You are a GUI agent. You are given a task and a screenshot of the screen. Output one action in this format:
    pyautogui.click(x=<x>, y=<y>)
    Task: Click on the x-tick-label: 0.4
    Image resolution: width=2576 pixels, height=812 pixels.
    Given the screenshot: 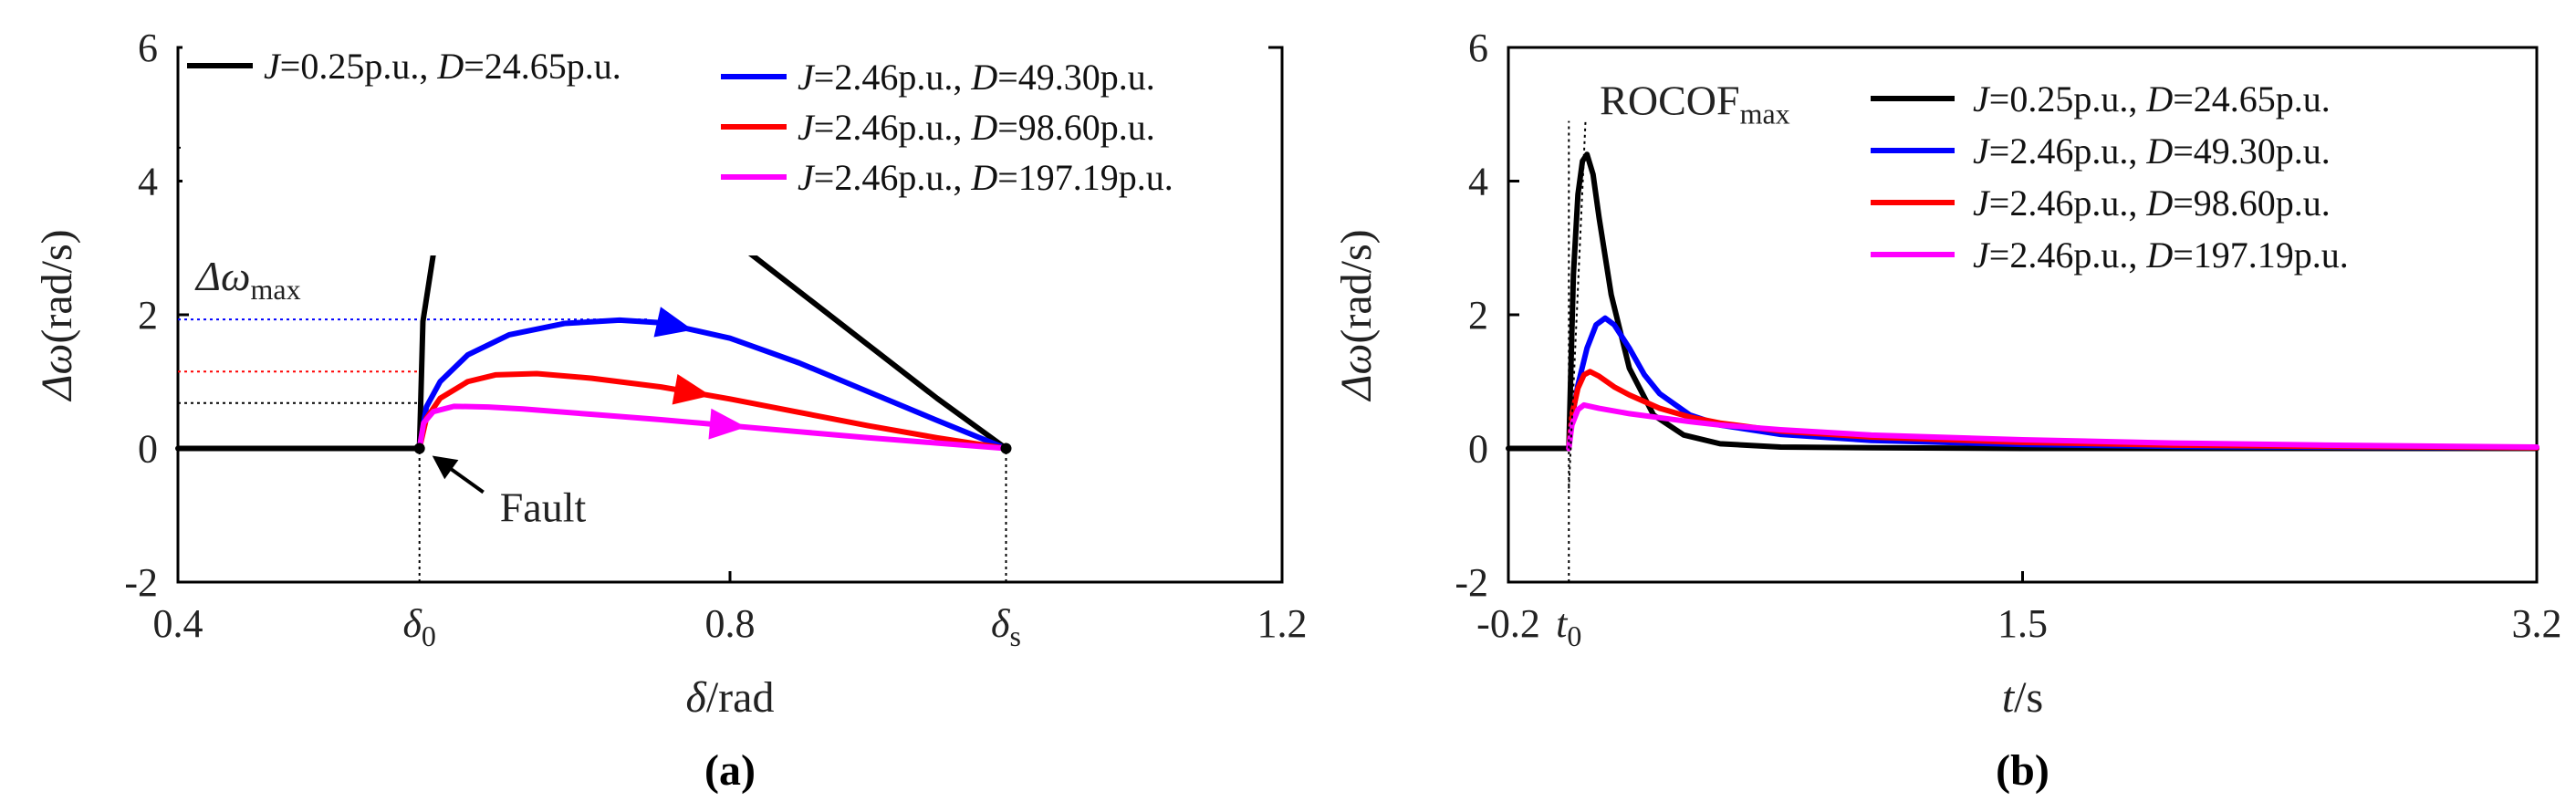 What is the action you would take?
    pyautogui.click(x=178, y=624)
    